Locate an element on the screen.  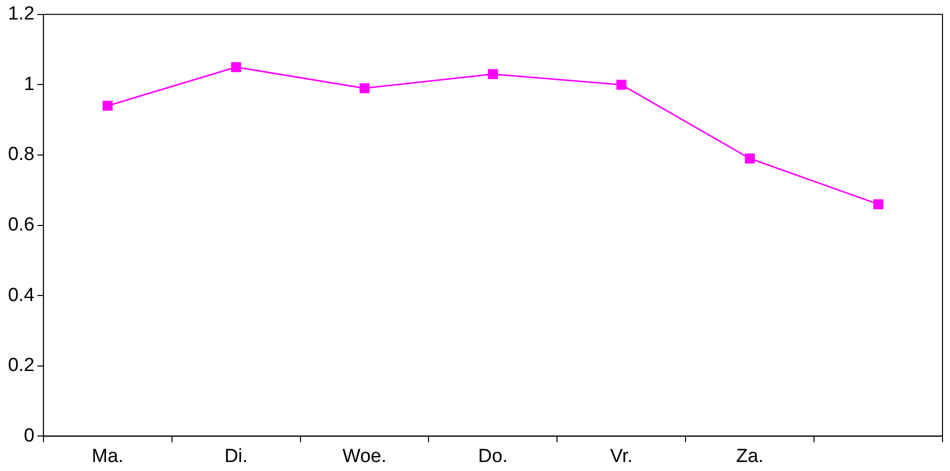
x-tick-label: Do. is located at coordinates (493, 456).